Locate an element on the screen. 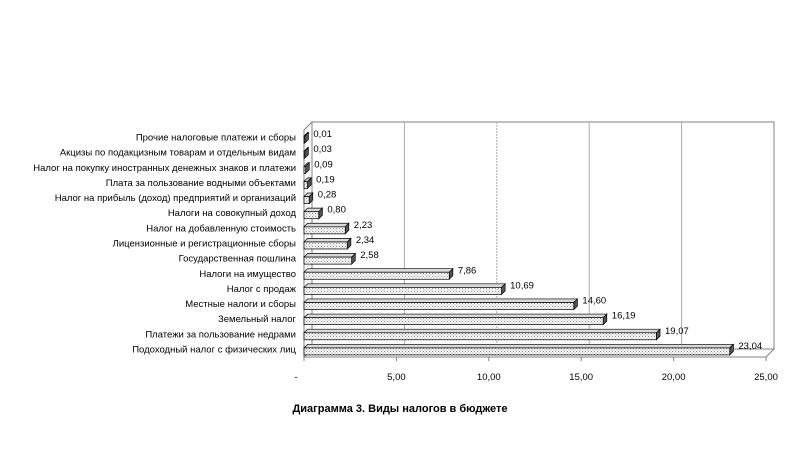 The height and width of the screenshot is (458, 800). value-label: 0,19 is located at coordinates (325, 179).